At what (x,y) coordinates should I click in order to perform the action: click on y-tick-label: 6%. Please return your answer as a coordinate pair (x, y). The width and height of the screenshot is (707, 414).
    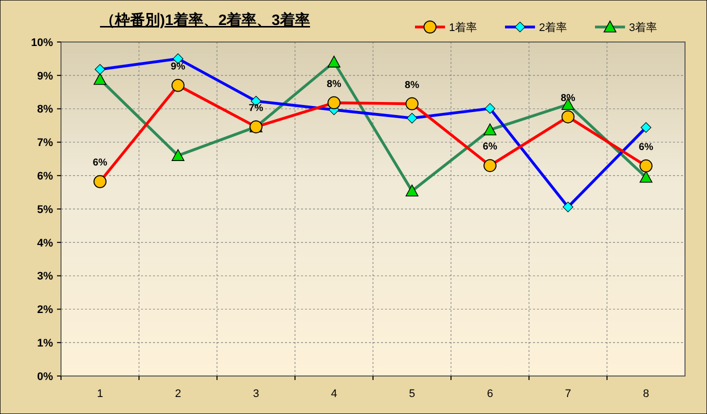
    Looking at the image, I should click on (45, 176).